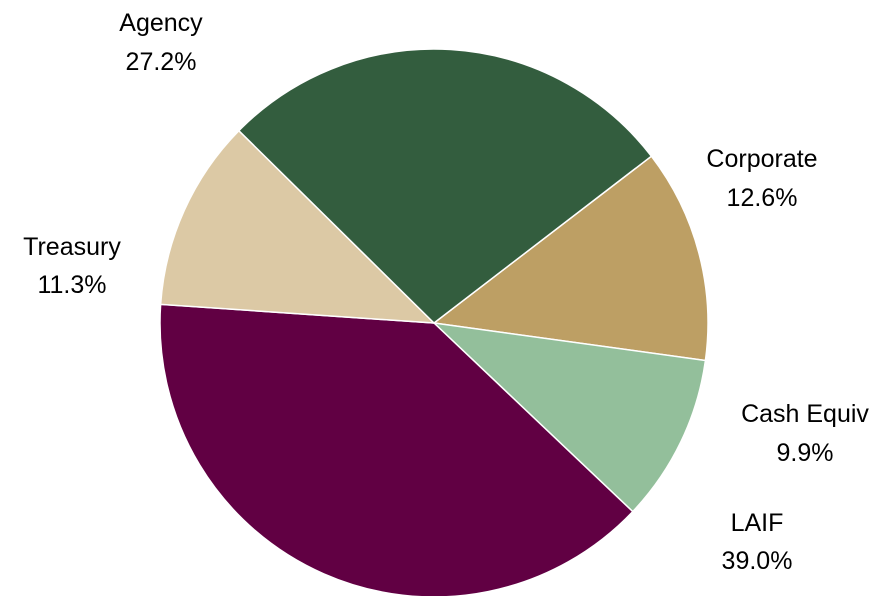  I want to click on label-cash-equiv-name: Cash Equiv, so click(805, 414).